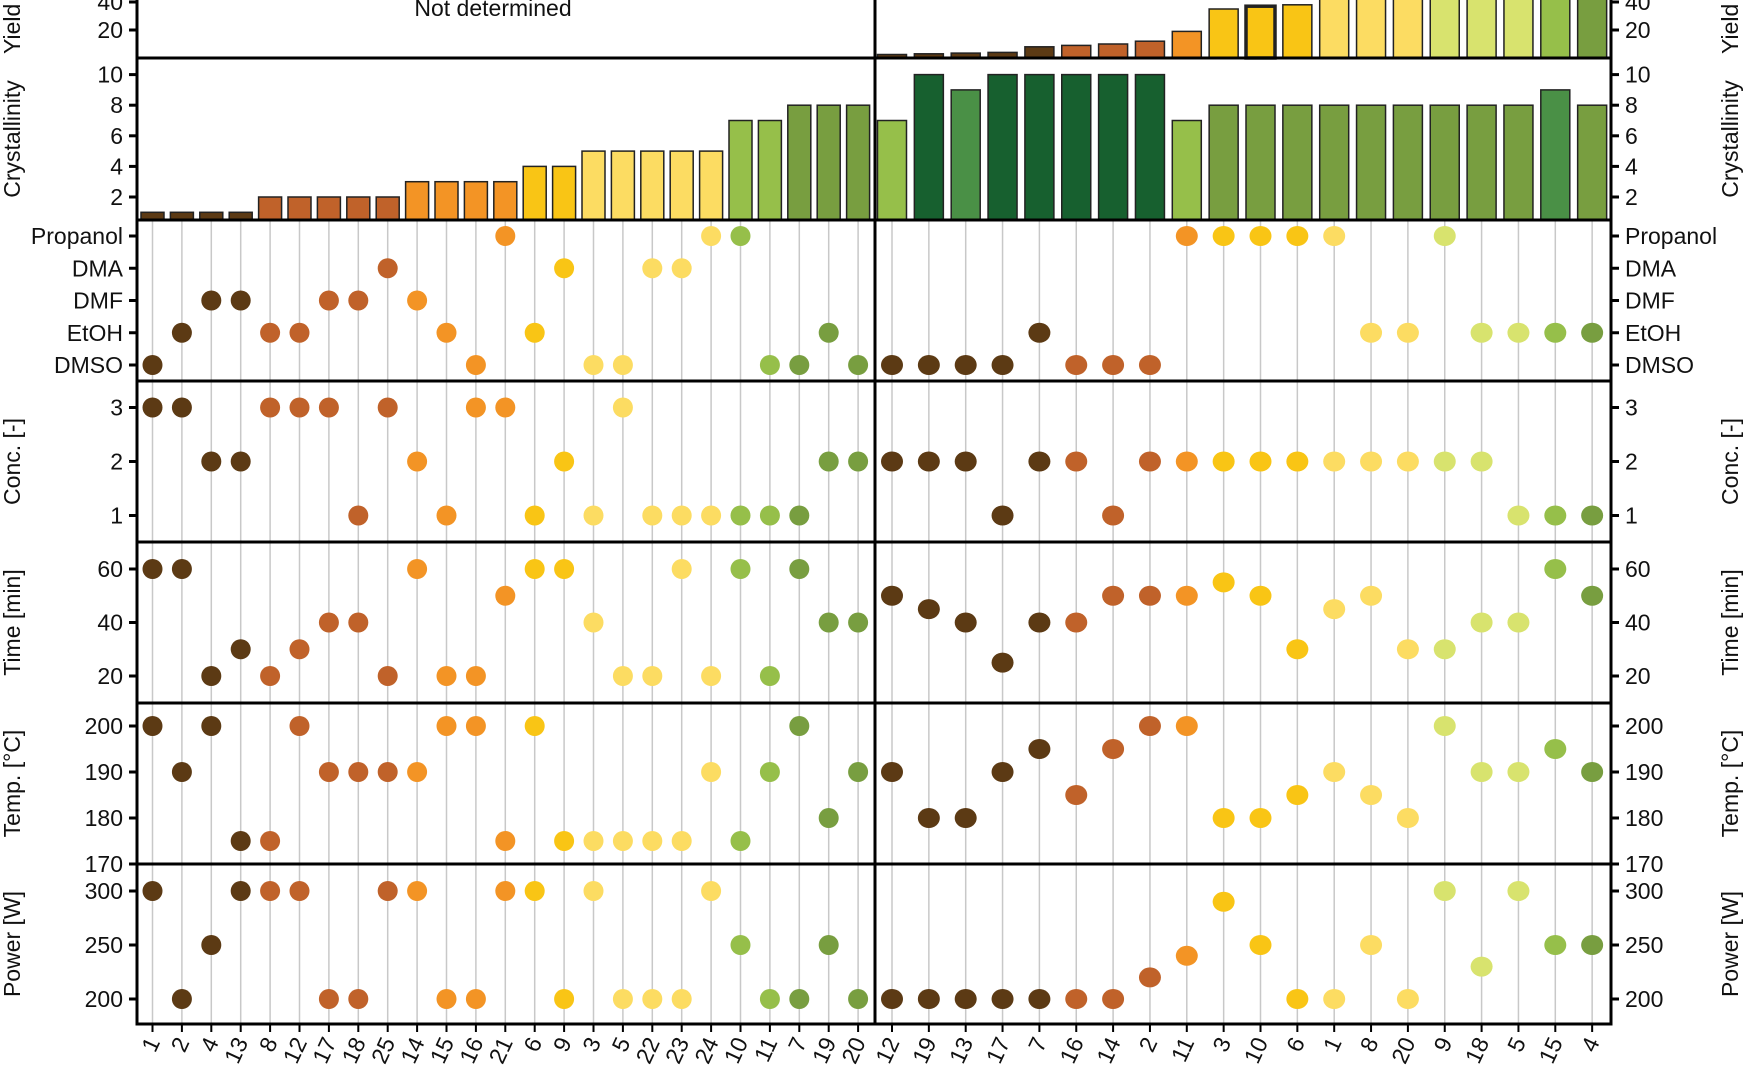  I want to click on crystallinity-axis-title-right: Crystallinity, so click(1730, 139).